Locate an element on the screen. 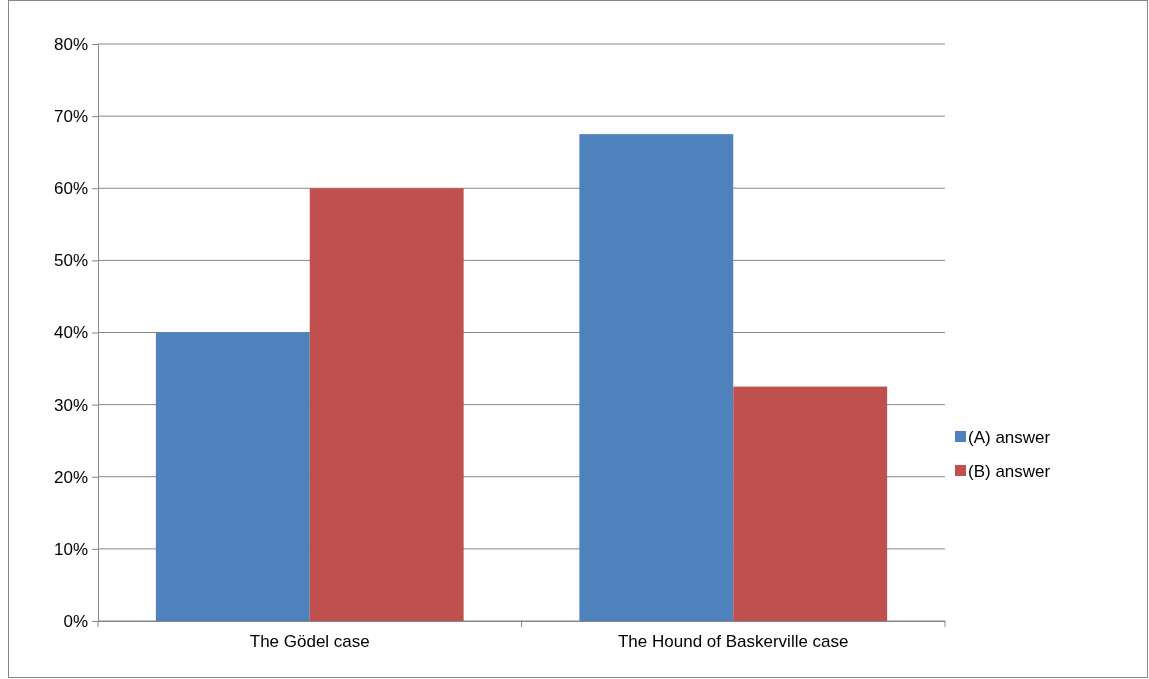 The image size is (1149, 679). y-tick-label: 70% is located at coordinates (70, 117).